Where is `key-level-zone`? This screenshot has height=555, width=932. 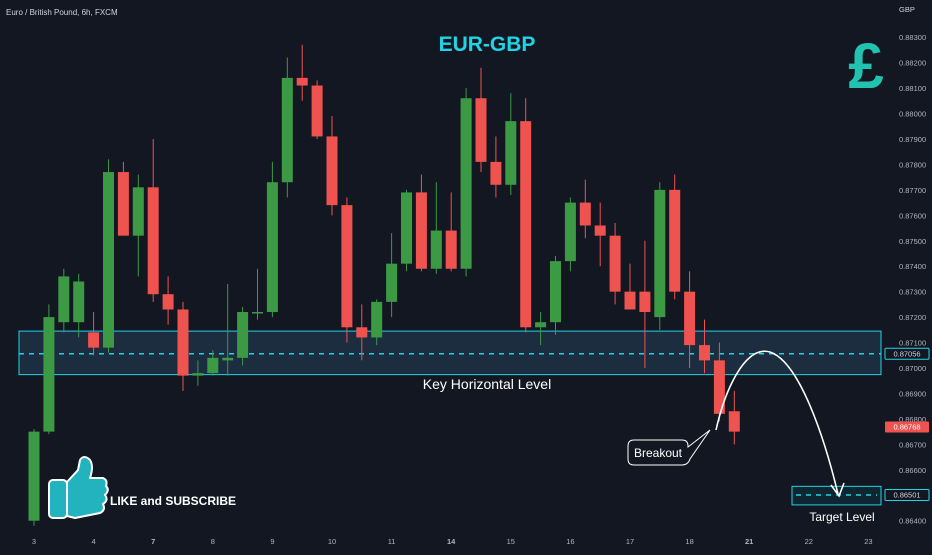
key-level-zone is located at coordinates (450, 353).